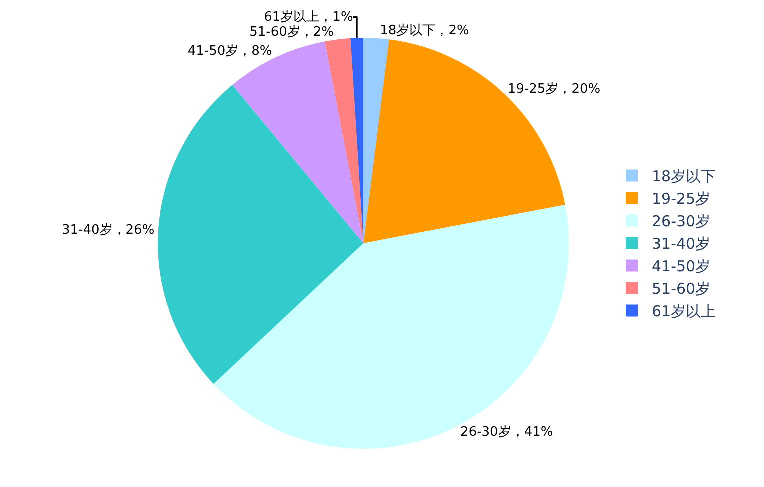 The image size is (764, 487). Describe the element at coordinates (681, 267) in the screenshot. I see `legend-label: 41-50岁` at that location.